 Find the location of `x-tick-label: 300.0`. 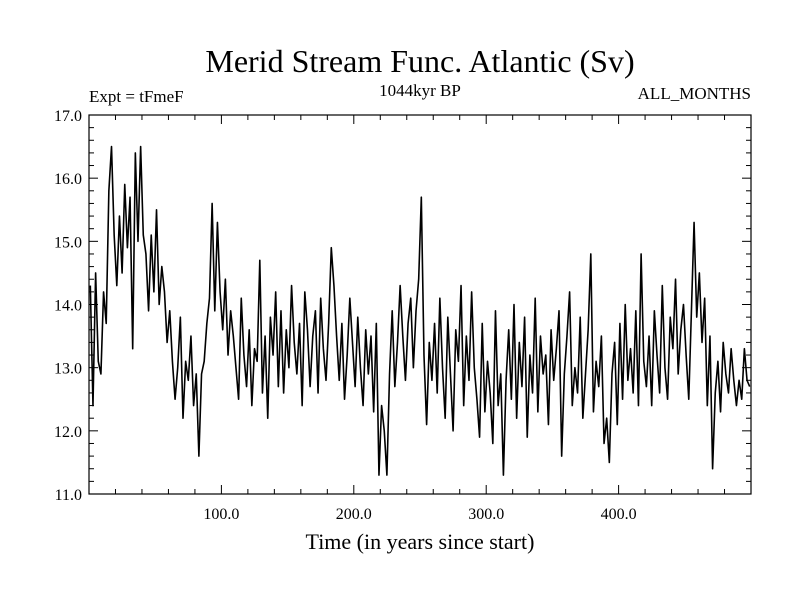

x-tick-label: 300.0 is located at coordinates (486, 514).